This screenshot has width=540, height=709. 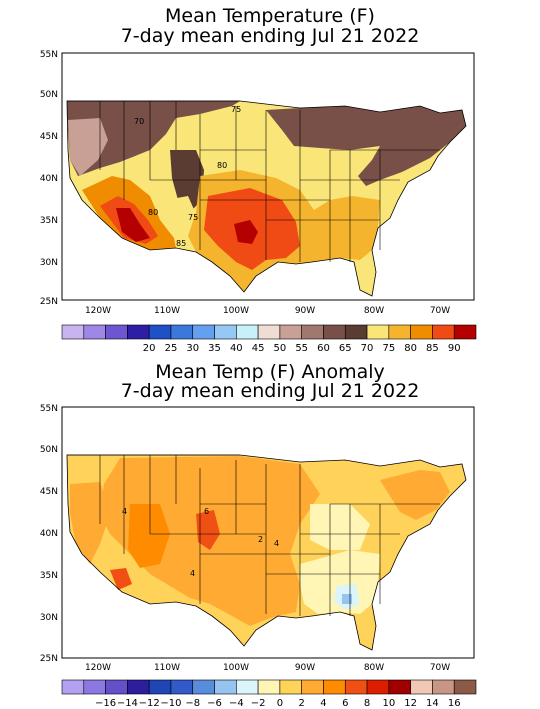 What do you see at coordinates (49, 492) in the screenshot?
I see `lat-tick-label: 45N` at bounding box center [49, 492].